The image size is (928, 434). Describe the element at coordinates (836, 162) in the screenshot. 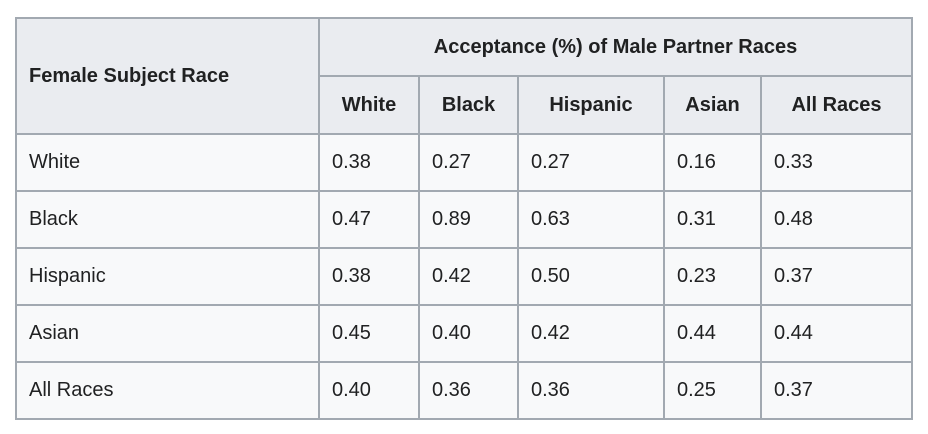

I see `cell-value: 0.33` at that location.